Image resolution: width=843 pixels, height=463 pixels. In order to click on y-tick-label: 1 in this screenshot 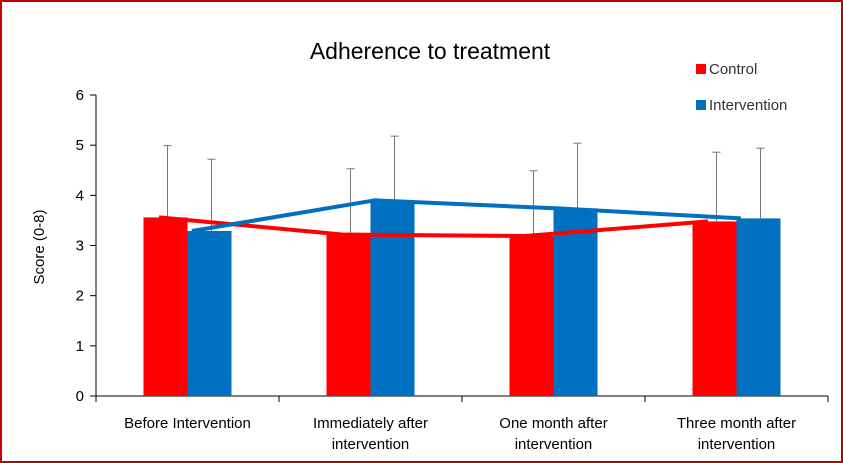, I will do `click(80, 346)`.